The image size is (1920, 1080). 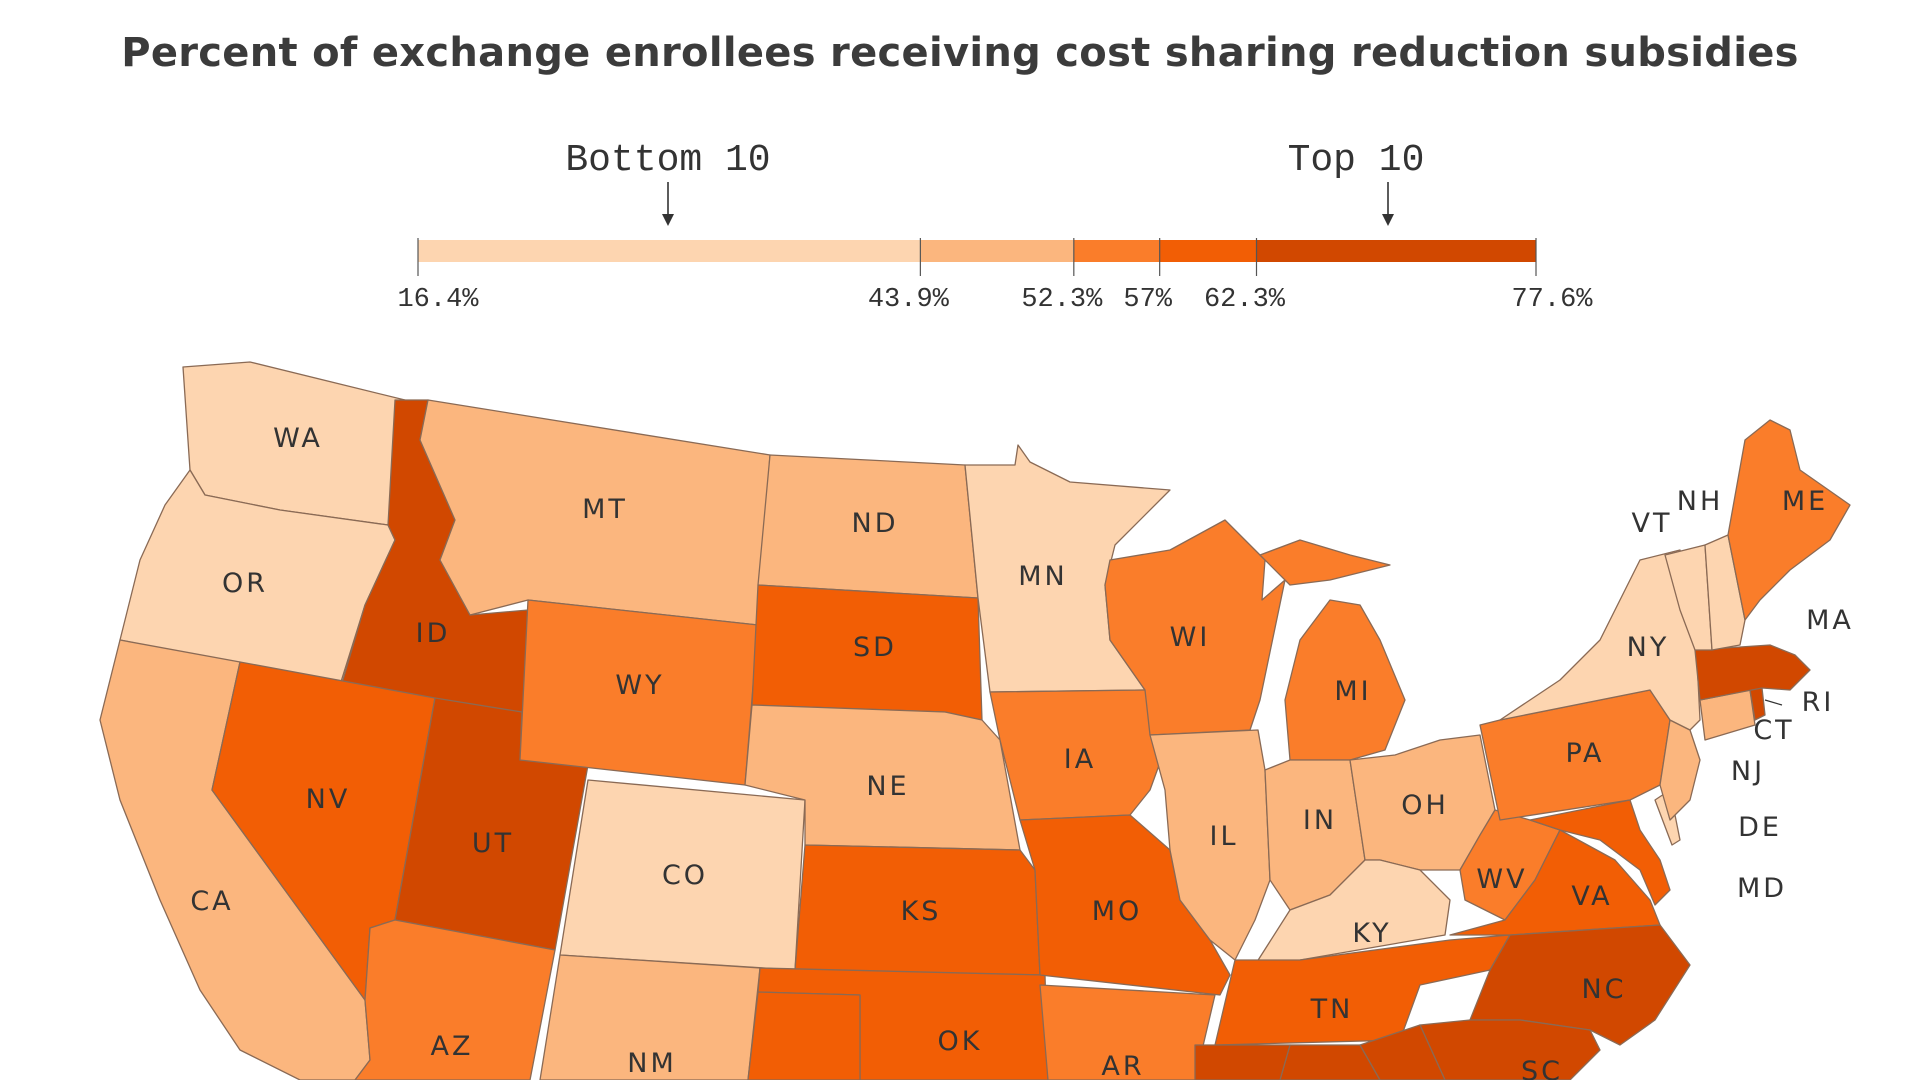 I want to click on leader-lines, so click(x=1773, y=702).